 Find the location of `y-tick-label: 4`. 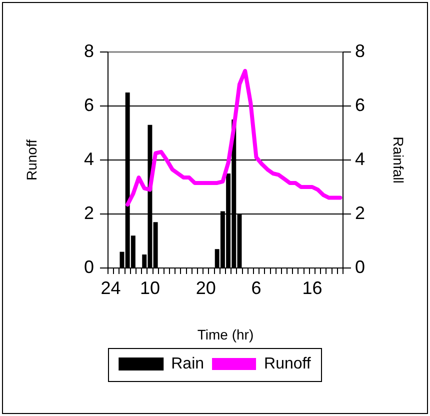

y-tick-label: 4 is located at coordinates (89, 158).